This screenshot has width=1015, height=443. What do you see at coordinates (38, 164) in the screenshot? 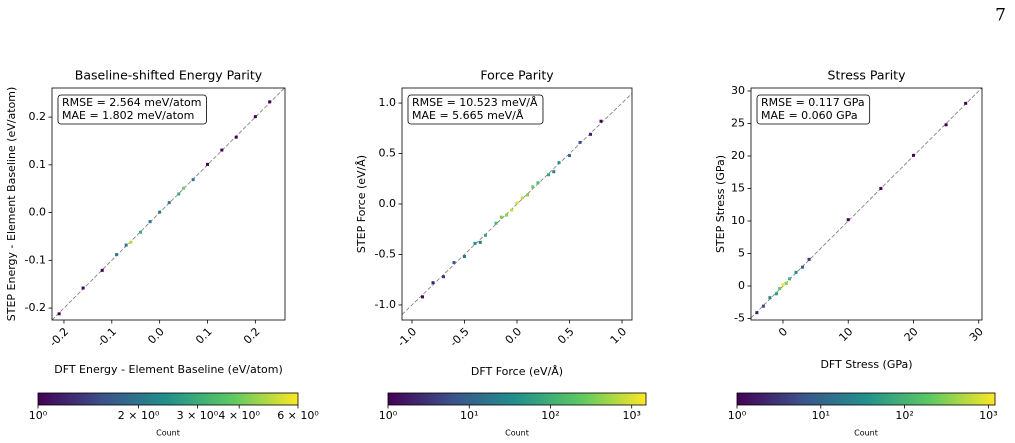
I see `y-tick-label: 0.1` at bounding box center [38, 164].